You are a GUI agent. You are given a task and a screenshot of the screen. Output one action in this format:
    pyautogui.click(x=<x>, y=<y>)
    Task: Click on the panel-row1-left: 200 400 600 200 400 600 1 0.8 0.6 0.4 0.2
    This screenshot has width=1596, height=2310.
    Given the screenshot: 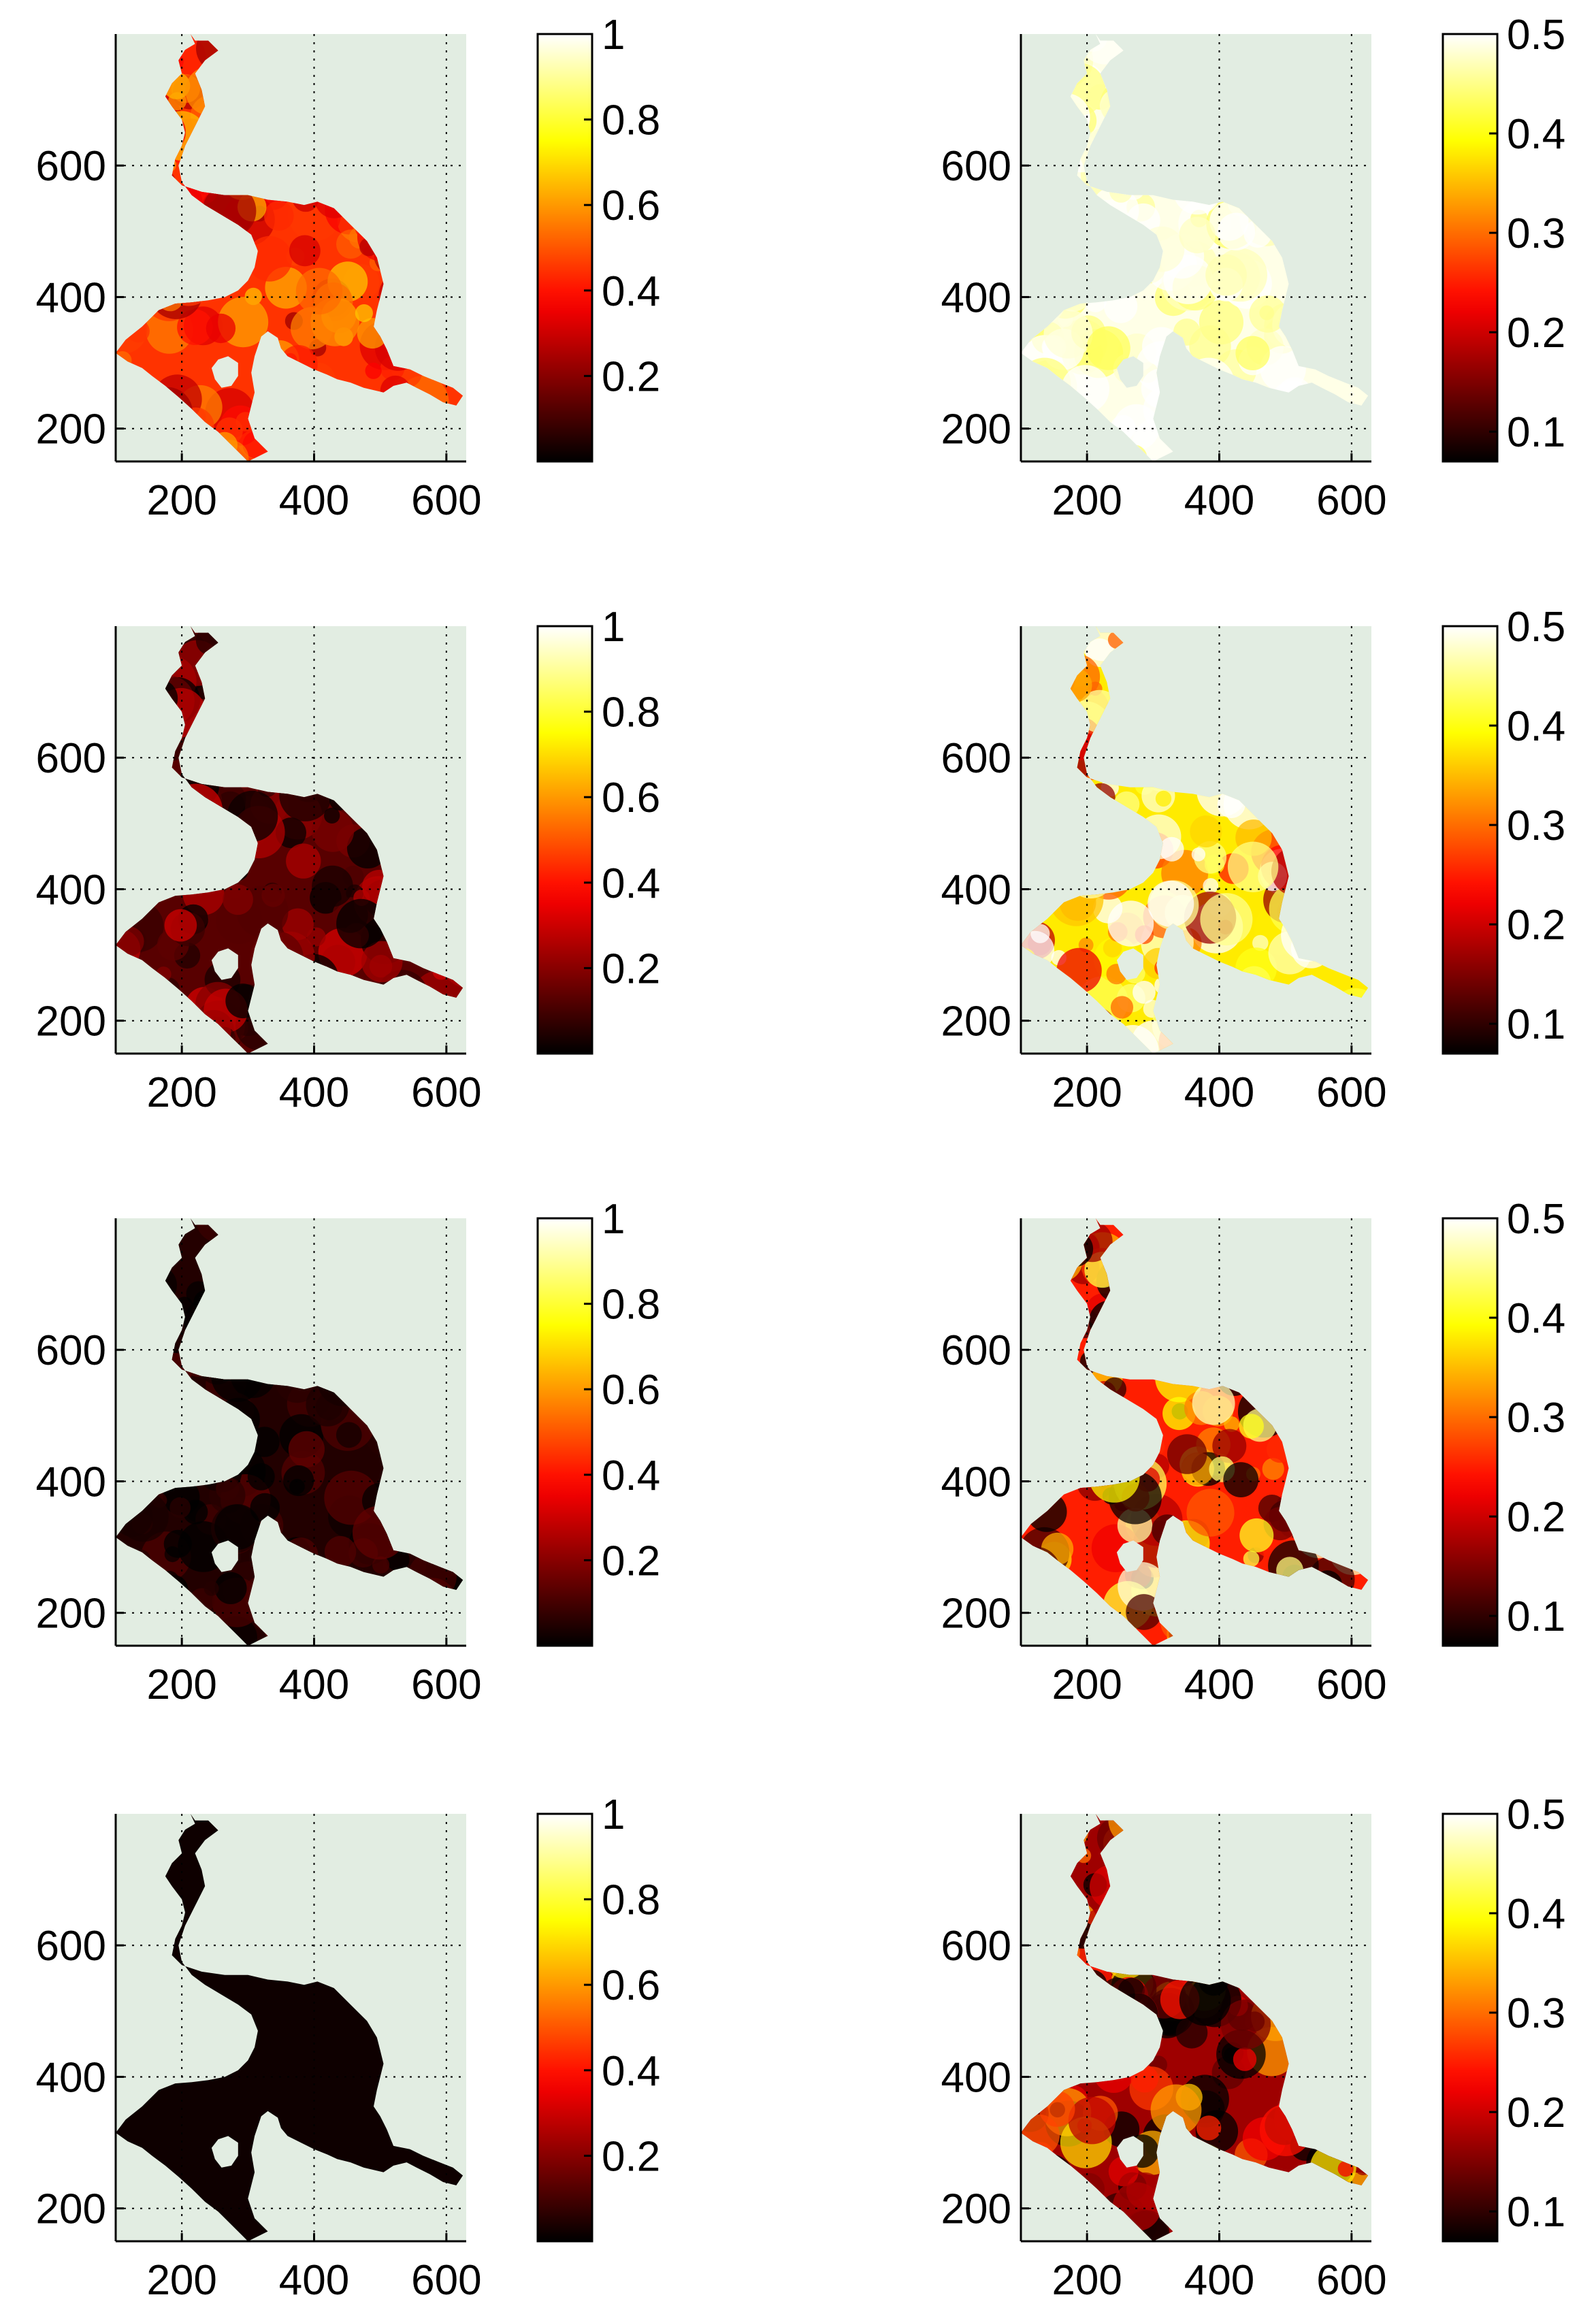 What is the action you would take?
    pyautogui.click(x=349, y=268)
    